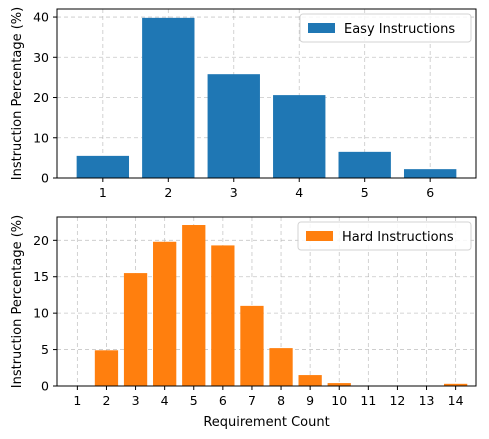 The image size is (489, 439). I want to click on easy-ytick-label-20: 20, so click(41, 97).